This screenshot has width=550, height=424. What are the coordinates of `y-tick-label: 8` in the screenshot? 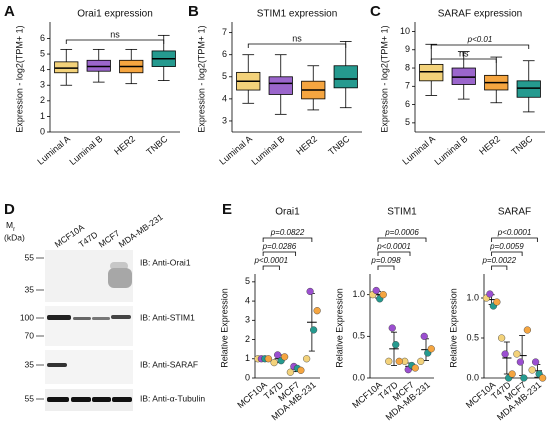 It's located at (407, 67).